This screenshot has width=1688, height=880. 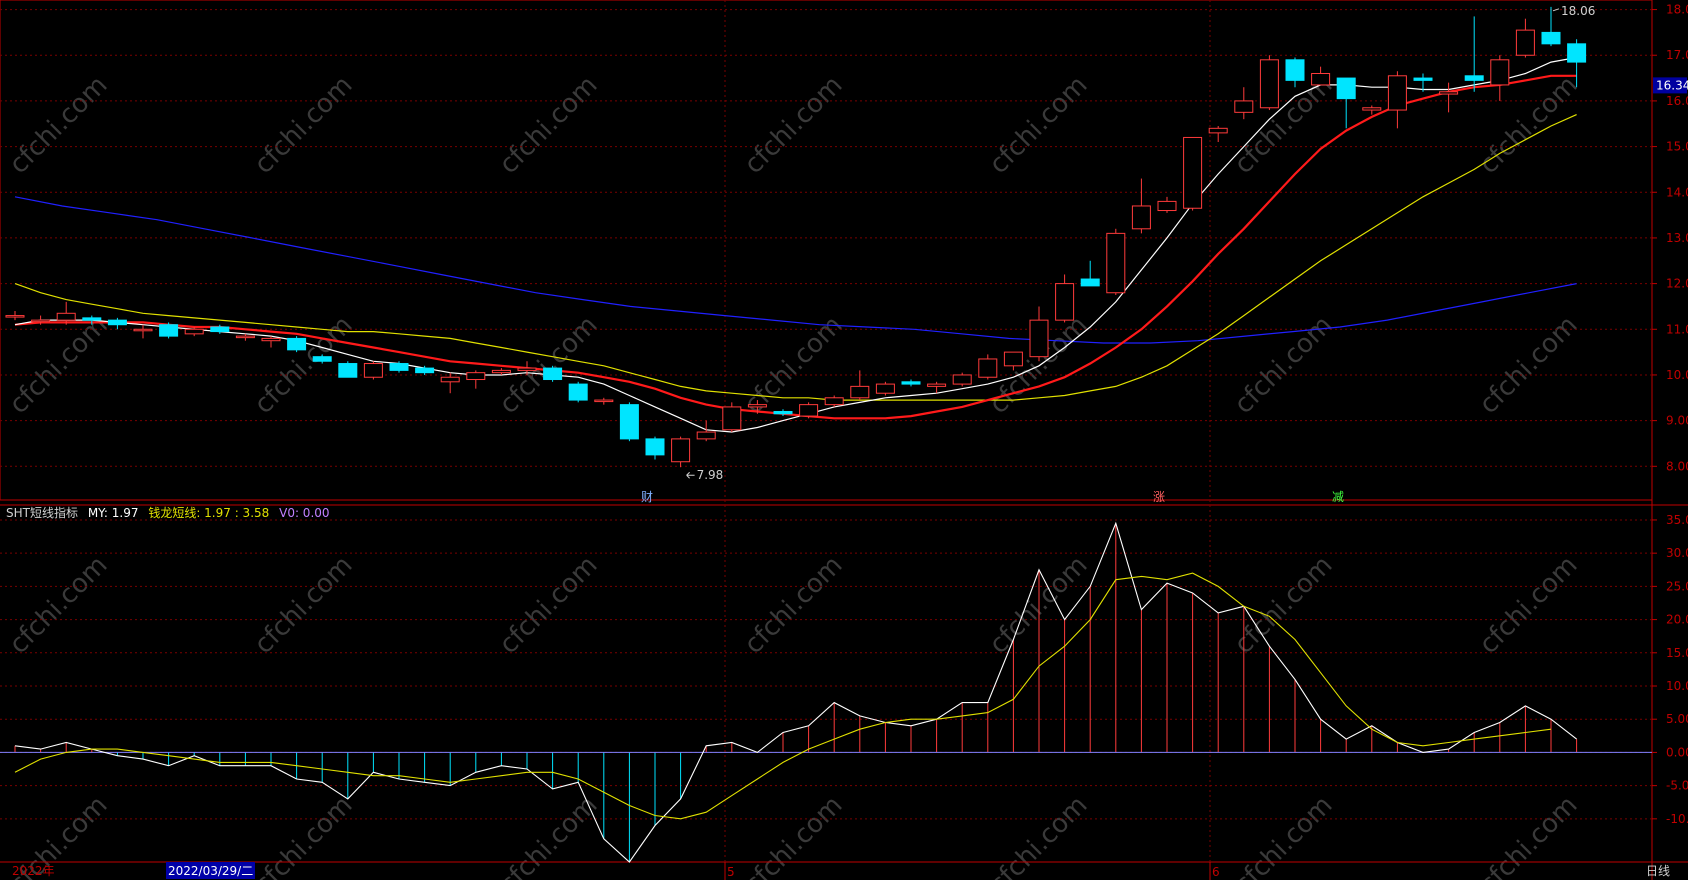 What do you see at coordinates (1677, 147) in the screenshot?
I see `price-tick-label: 15.00` at bounding box center [1677, 147].